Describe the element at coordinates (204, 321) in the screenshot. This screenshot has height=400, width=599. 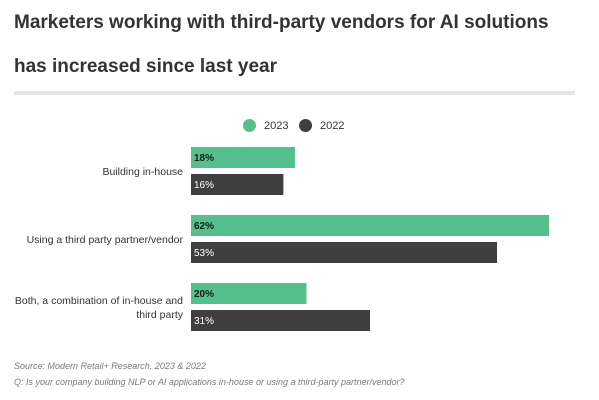
I see `bar-value-label: 31%` at that location.